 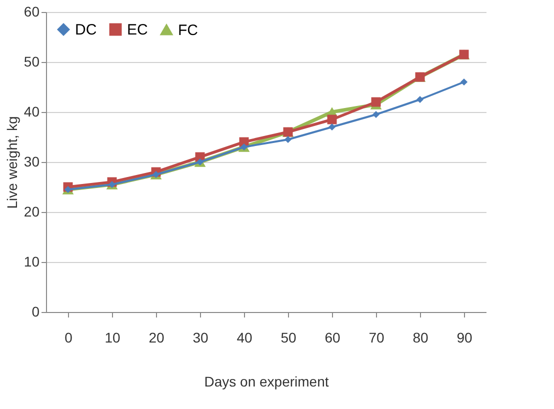 I want to click on y-axis-title: Live weight, kg, so click(x=12, y=162).